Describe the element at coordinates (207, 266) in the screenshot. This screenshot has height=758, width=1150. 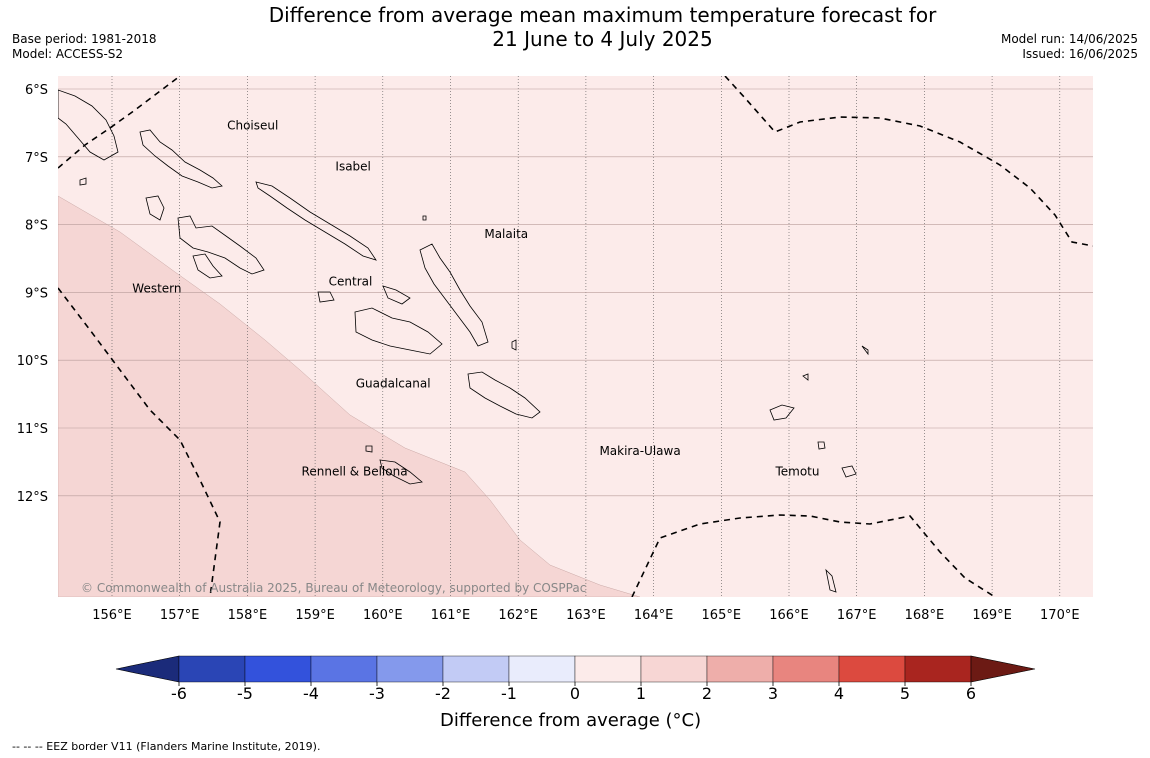
I see `island-rendova` at that location.